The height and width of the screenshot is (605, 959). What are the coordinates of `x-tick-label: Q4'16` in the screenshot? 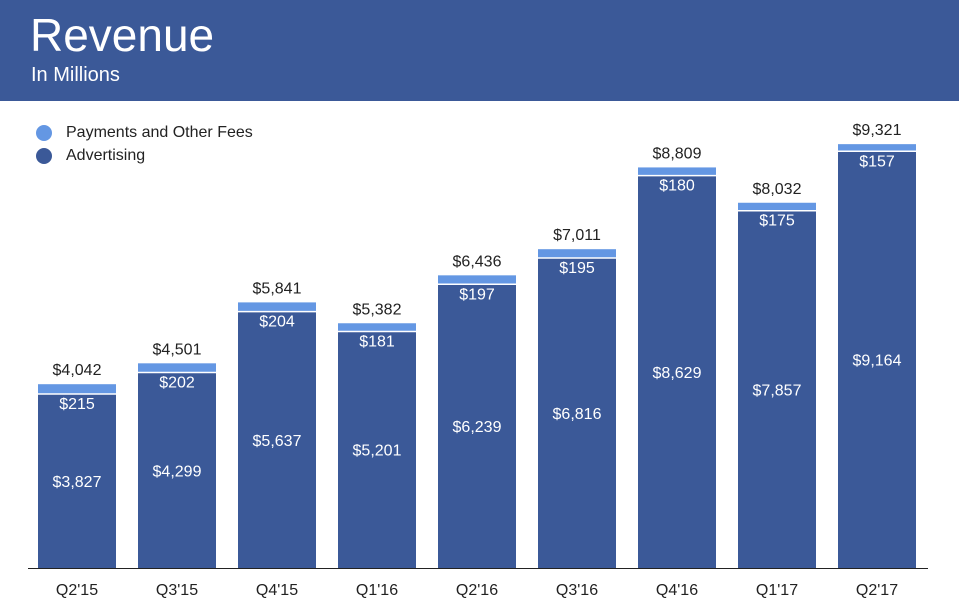 It's located at (677, 590).